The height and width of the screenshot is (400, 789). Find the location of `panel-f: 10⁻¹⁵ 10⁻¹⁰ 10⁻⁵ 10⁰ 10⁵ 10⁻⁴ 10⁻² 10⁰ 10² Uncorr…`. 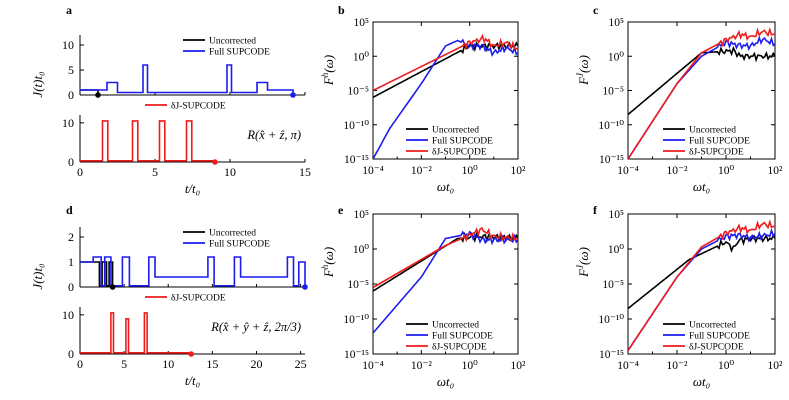

panel-f: 10⁻¹⁵ 10⁻¹⁰ 10⁻⁵ 10⁰ 10⁵ 10⁻⁴ 10⁻² 10⁰ 10² Uncorr… is located at coordinates (679, 299).